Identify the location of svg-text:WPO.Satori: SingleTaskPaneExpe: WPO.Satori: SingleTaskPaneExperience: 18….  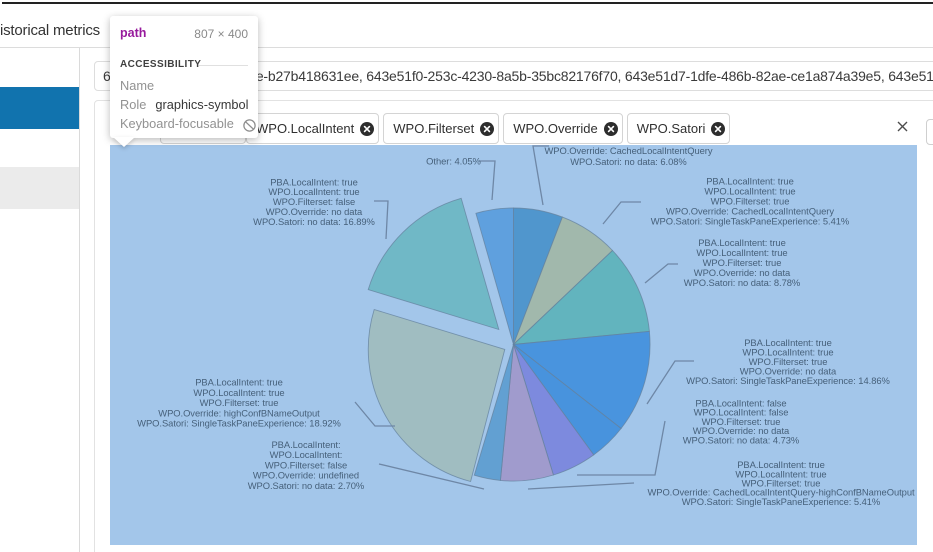
(239, 423).